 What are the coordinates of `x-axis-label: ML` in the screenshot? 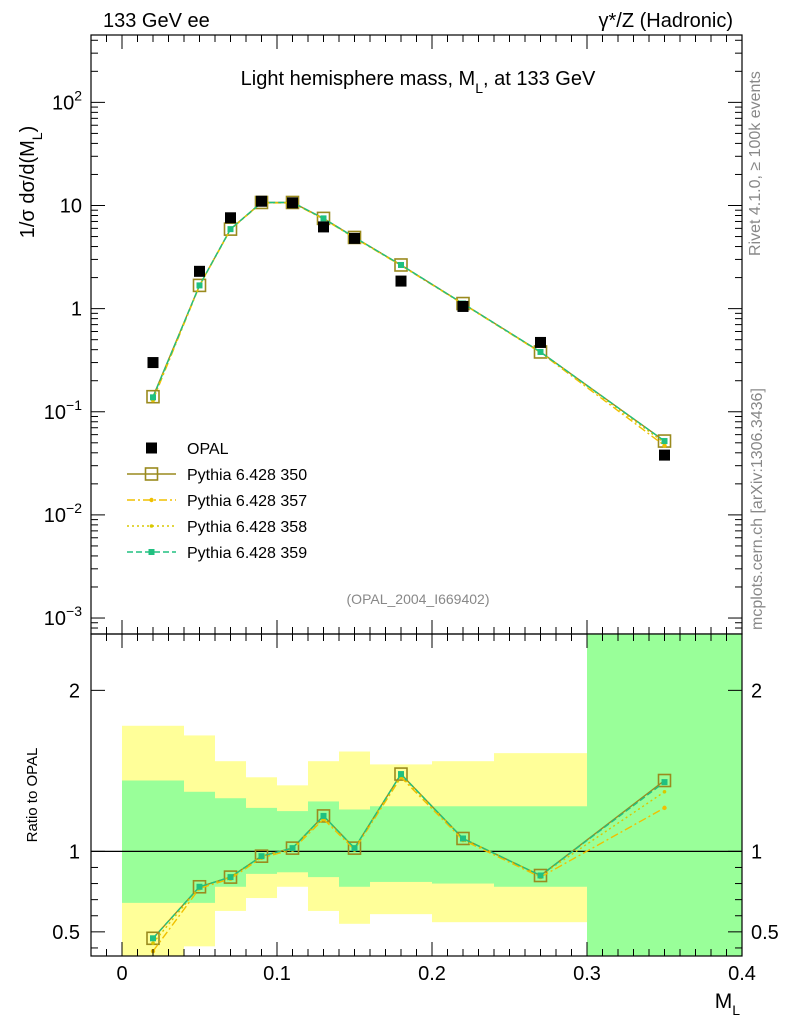 It's located at (728, 1004).